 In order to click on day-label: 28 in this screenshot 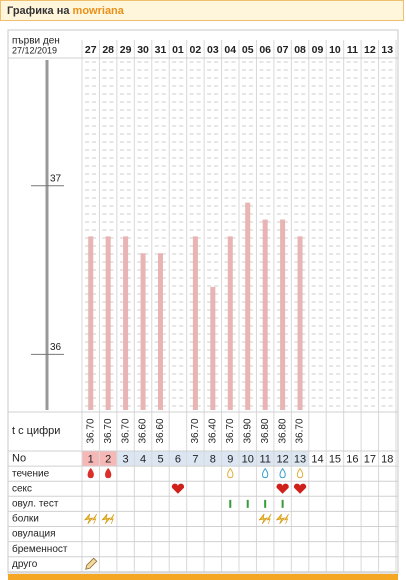, I will do `click(108, 50)`.